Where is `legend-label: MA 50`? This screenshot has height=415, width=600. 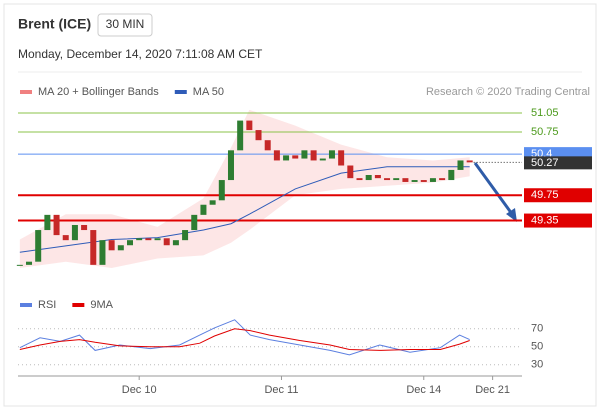
legend-label: MA 50 is located at coordinates (208, 92).